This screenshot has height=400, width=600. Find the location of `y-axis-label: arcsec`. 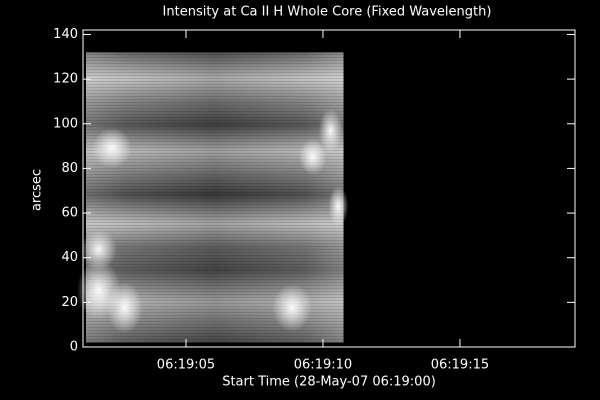

y-axis-label: arcsec is located at coordinates (37, 190).